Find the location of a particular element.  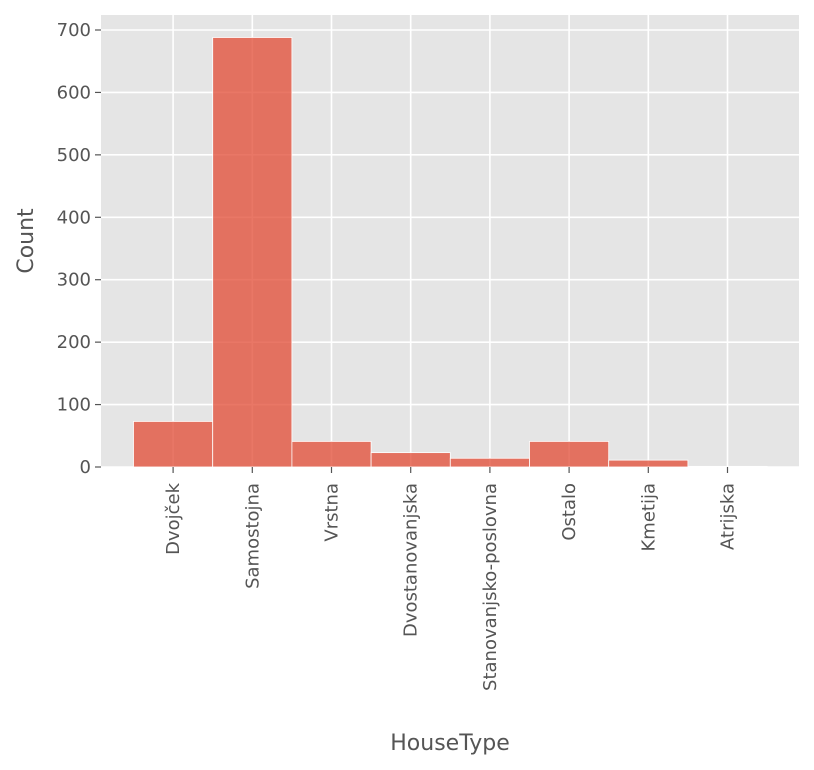

y-tick-label: 300 is located at coordinates (74, 280).